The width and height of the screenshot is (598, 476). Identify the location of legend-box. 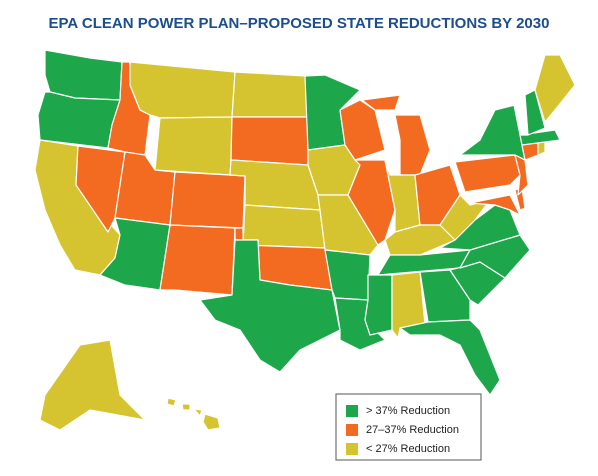
(408, 427).